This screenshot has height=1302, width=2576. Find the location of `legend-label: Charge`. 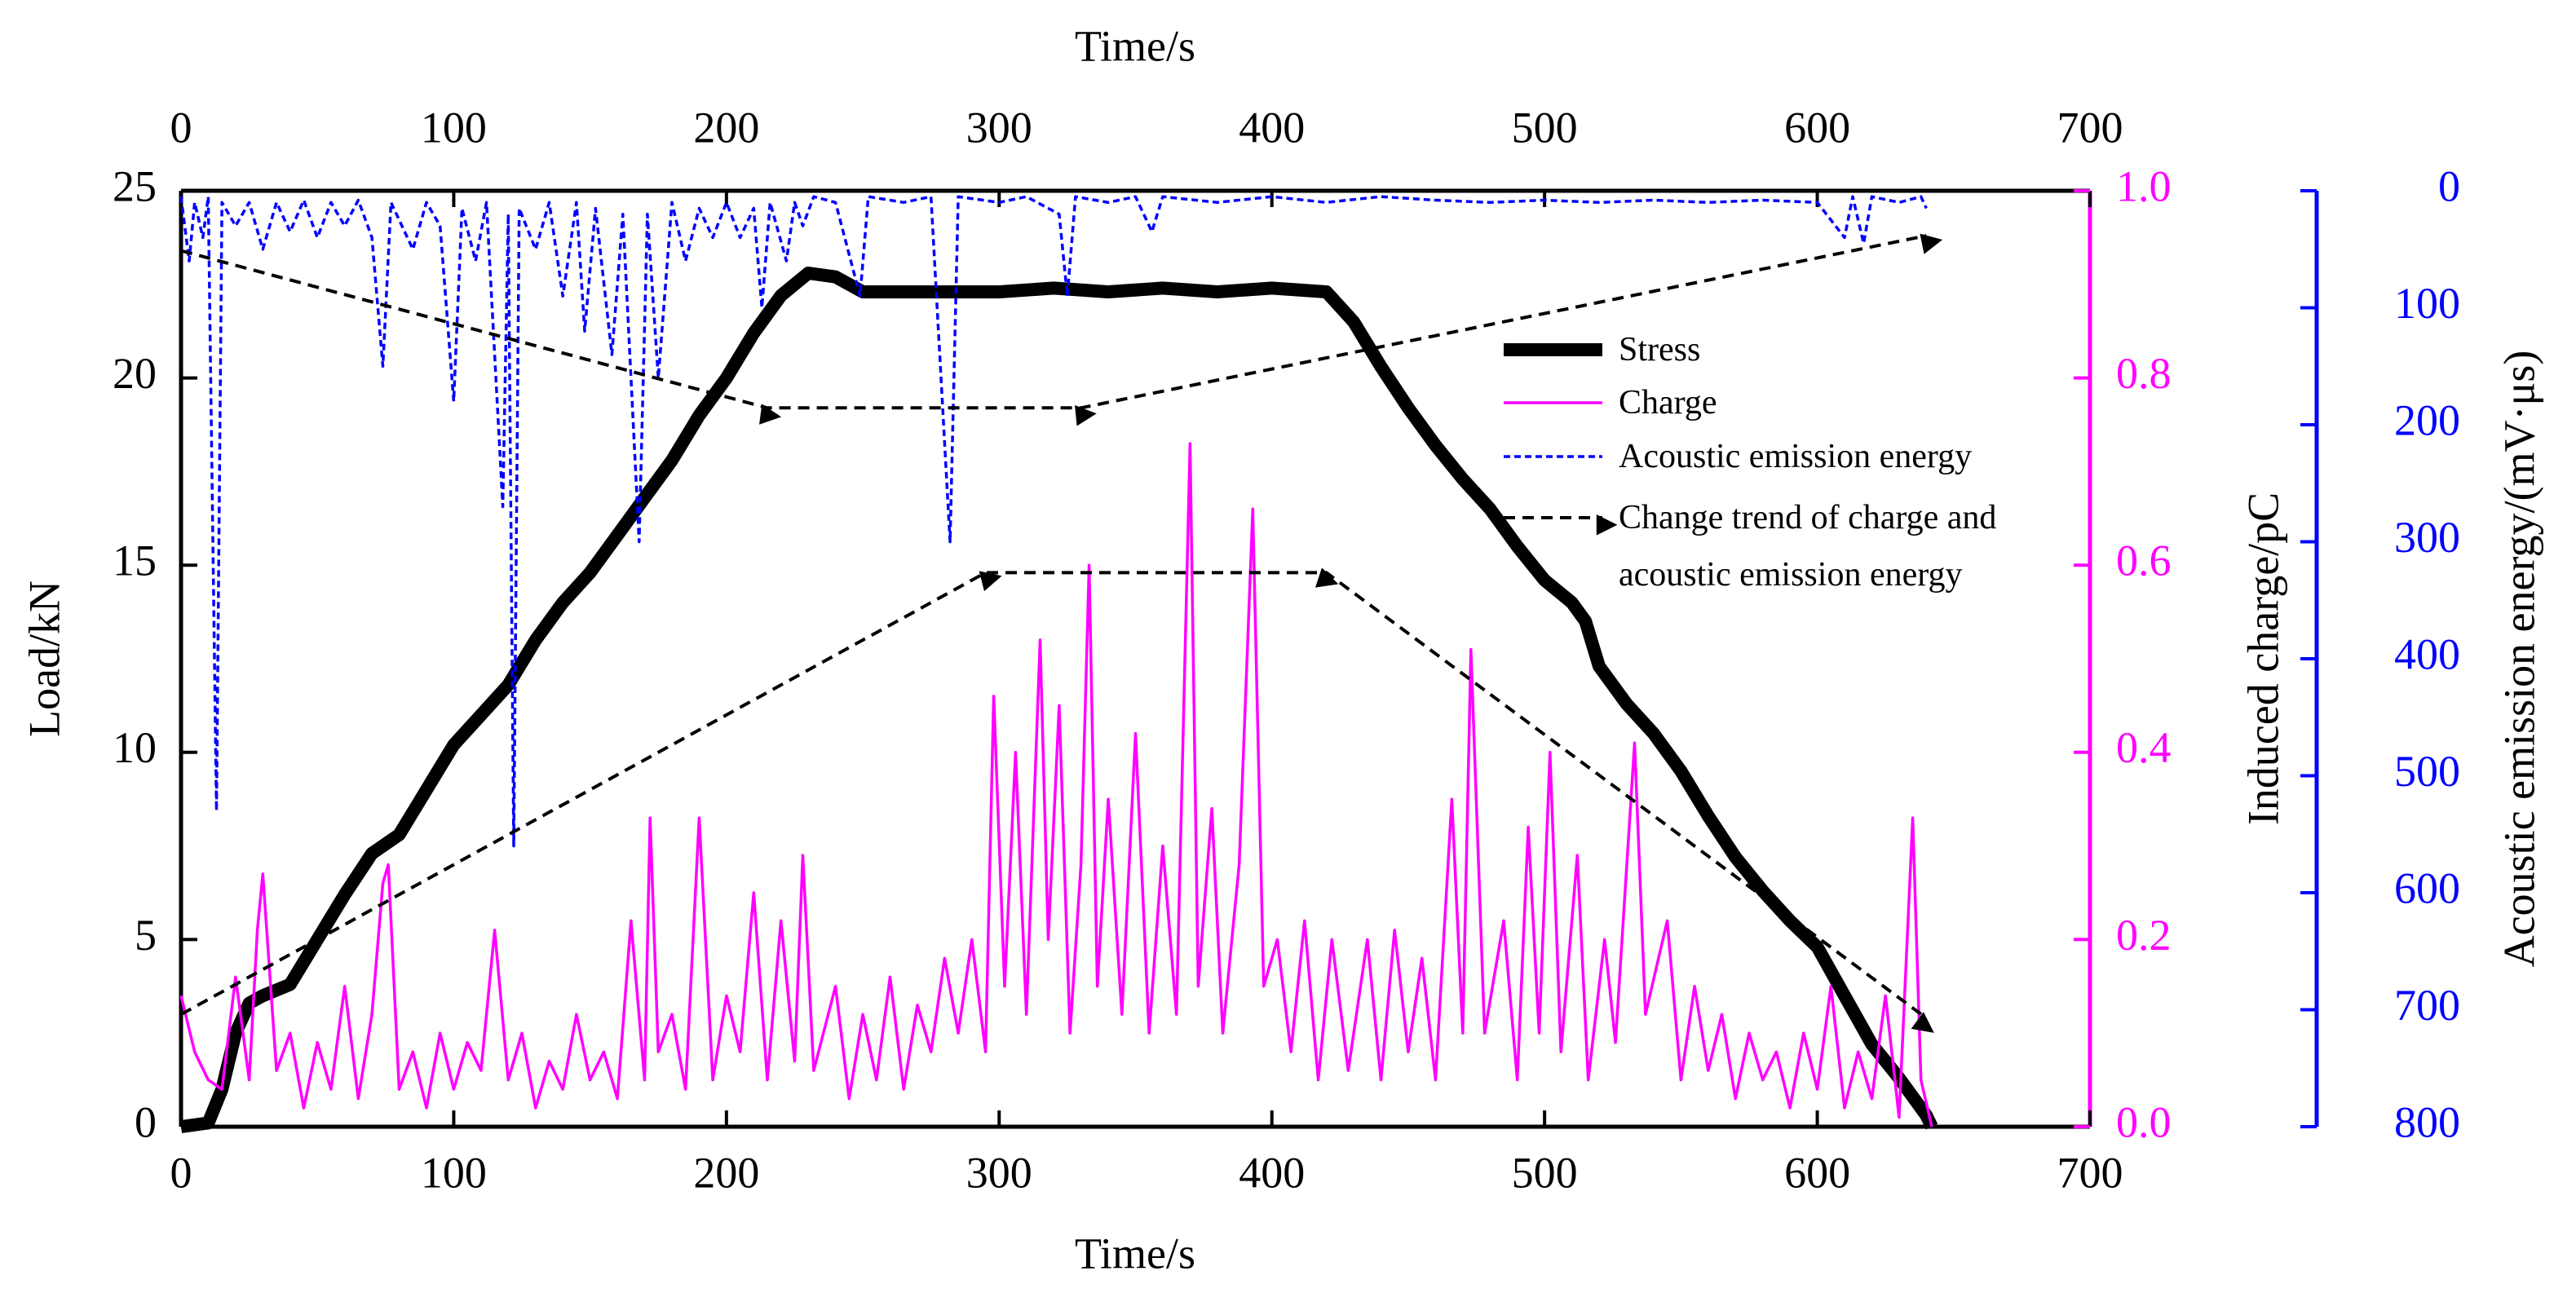

legend-label: Charge is located at coordinates (1668, 402).